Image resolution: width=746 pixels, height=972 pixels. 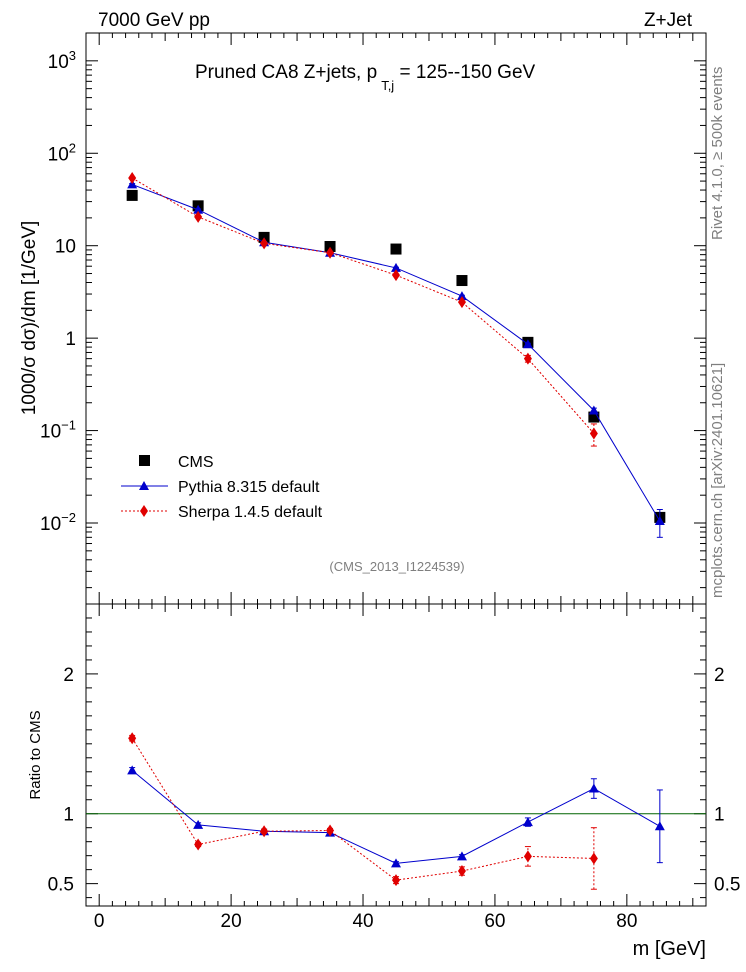 What do you see at coordinates (719, 815) in the screenshot?
I see `ratio-y-tick-label-right: 1` at bounding box center [719, 815].